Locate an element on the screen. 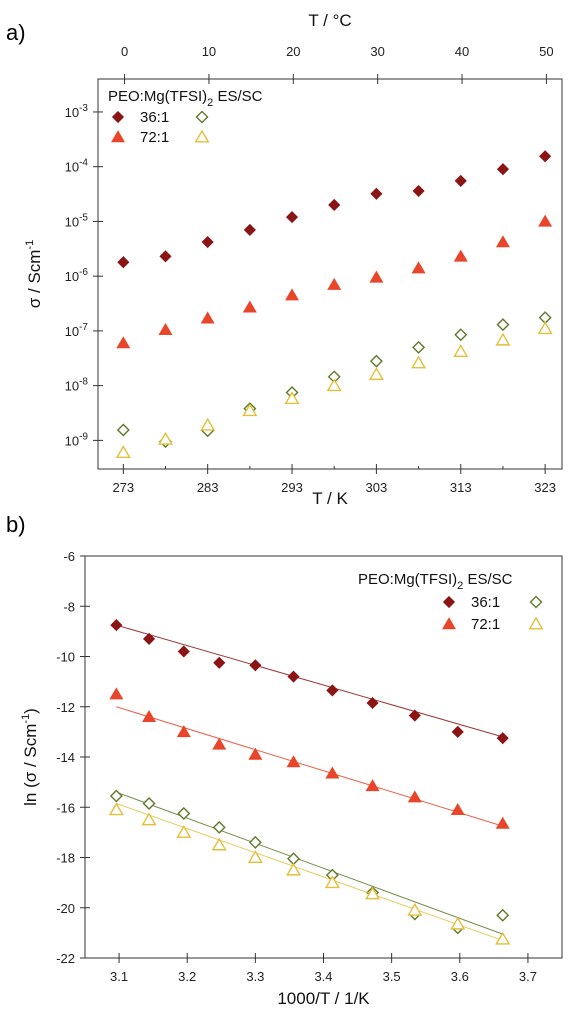 The width and height of the screenshot is (573, 1014). y-axis-label-a: σ / Scm-1 is located at coordinates (34, 274).